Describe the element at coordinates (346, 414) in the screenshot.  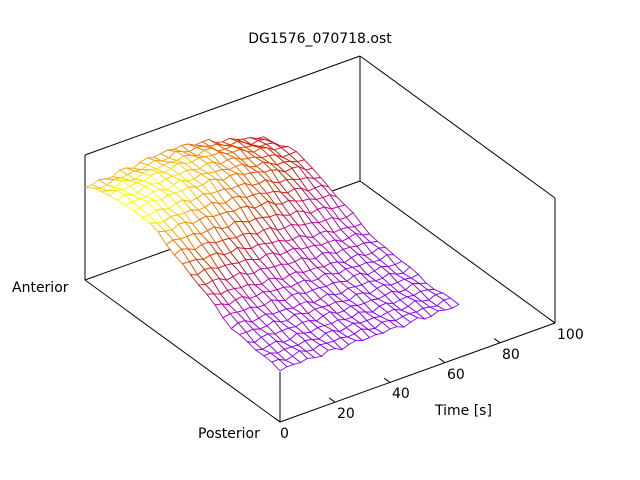
I see `x-tick-label: 20` at that location.